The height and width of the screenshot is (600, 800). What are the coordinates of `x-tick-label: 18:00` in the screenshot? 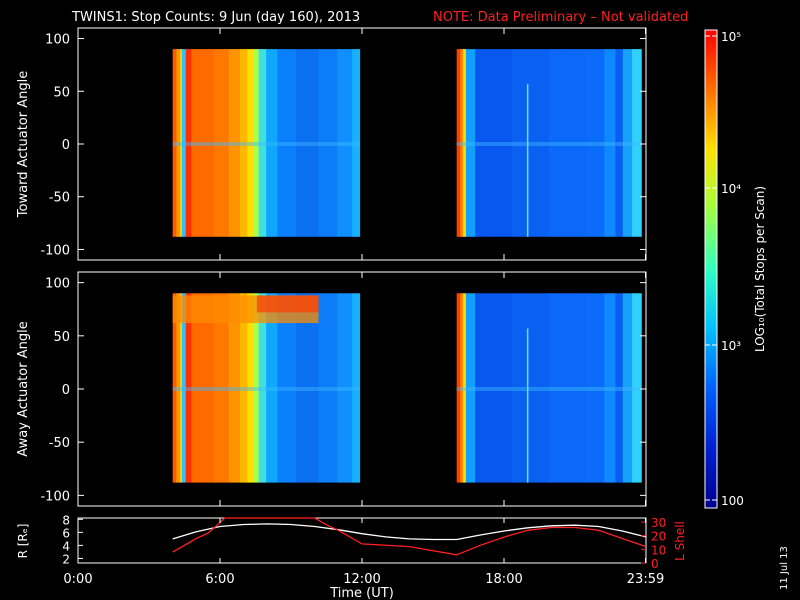 It's located at (503, 579).